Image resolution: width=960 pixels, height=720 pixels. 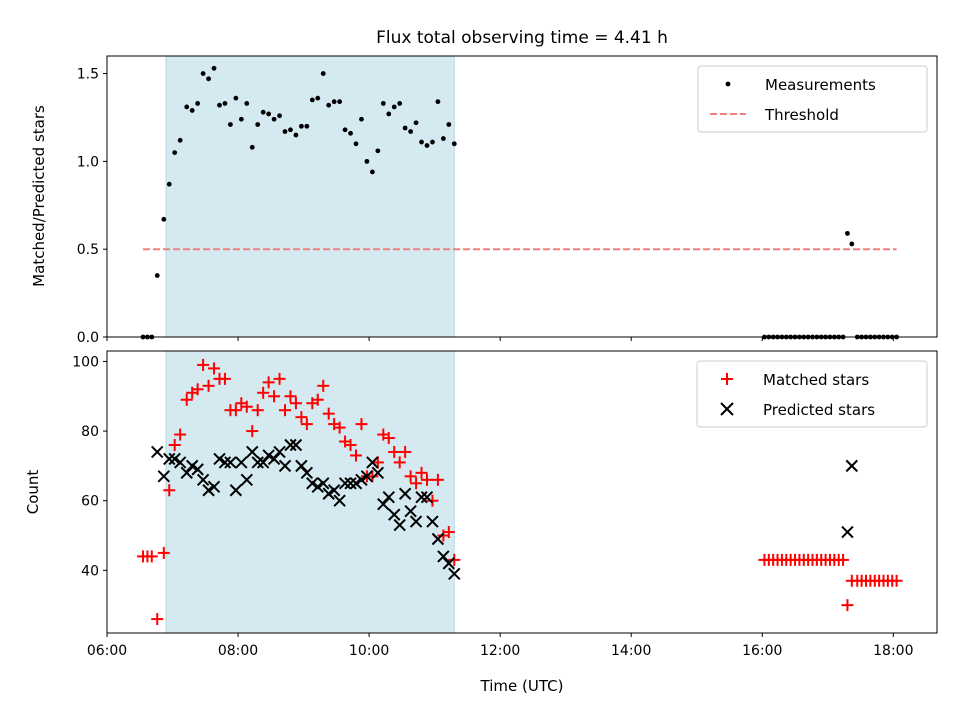 What do you see at coordinates (727, 379) in the screenshot?
I see `legend-marker-matched` at bounding box center [727, 379].